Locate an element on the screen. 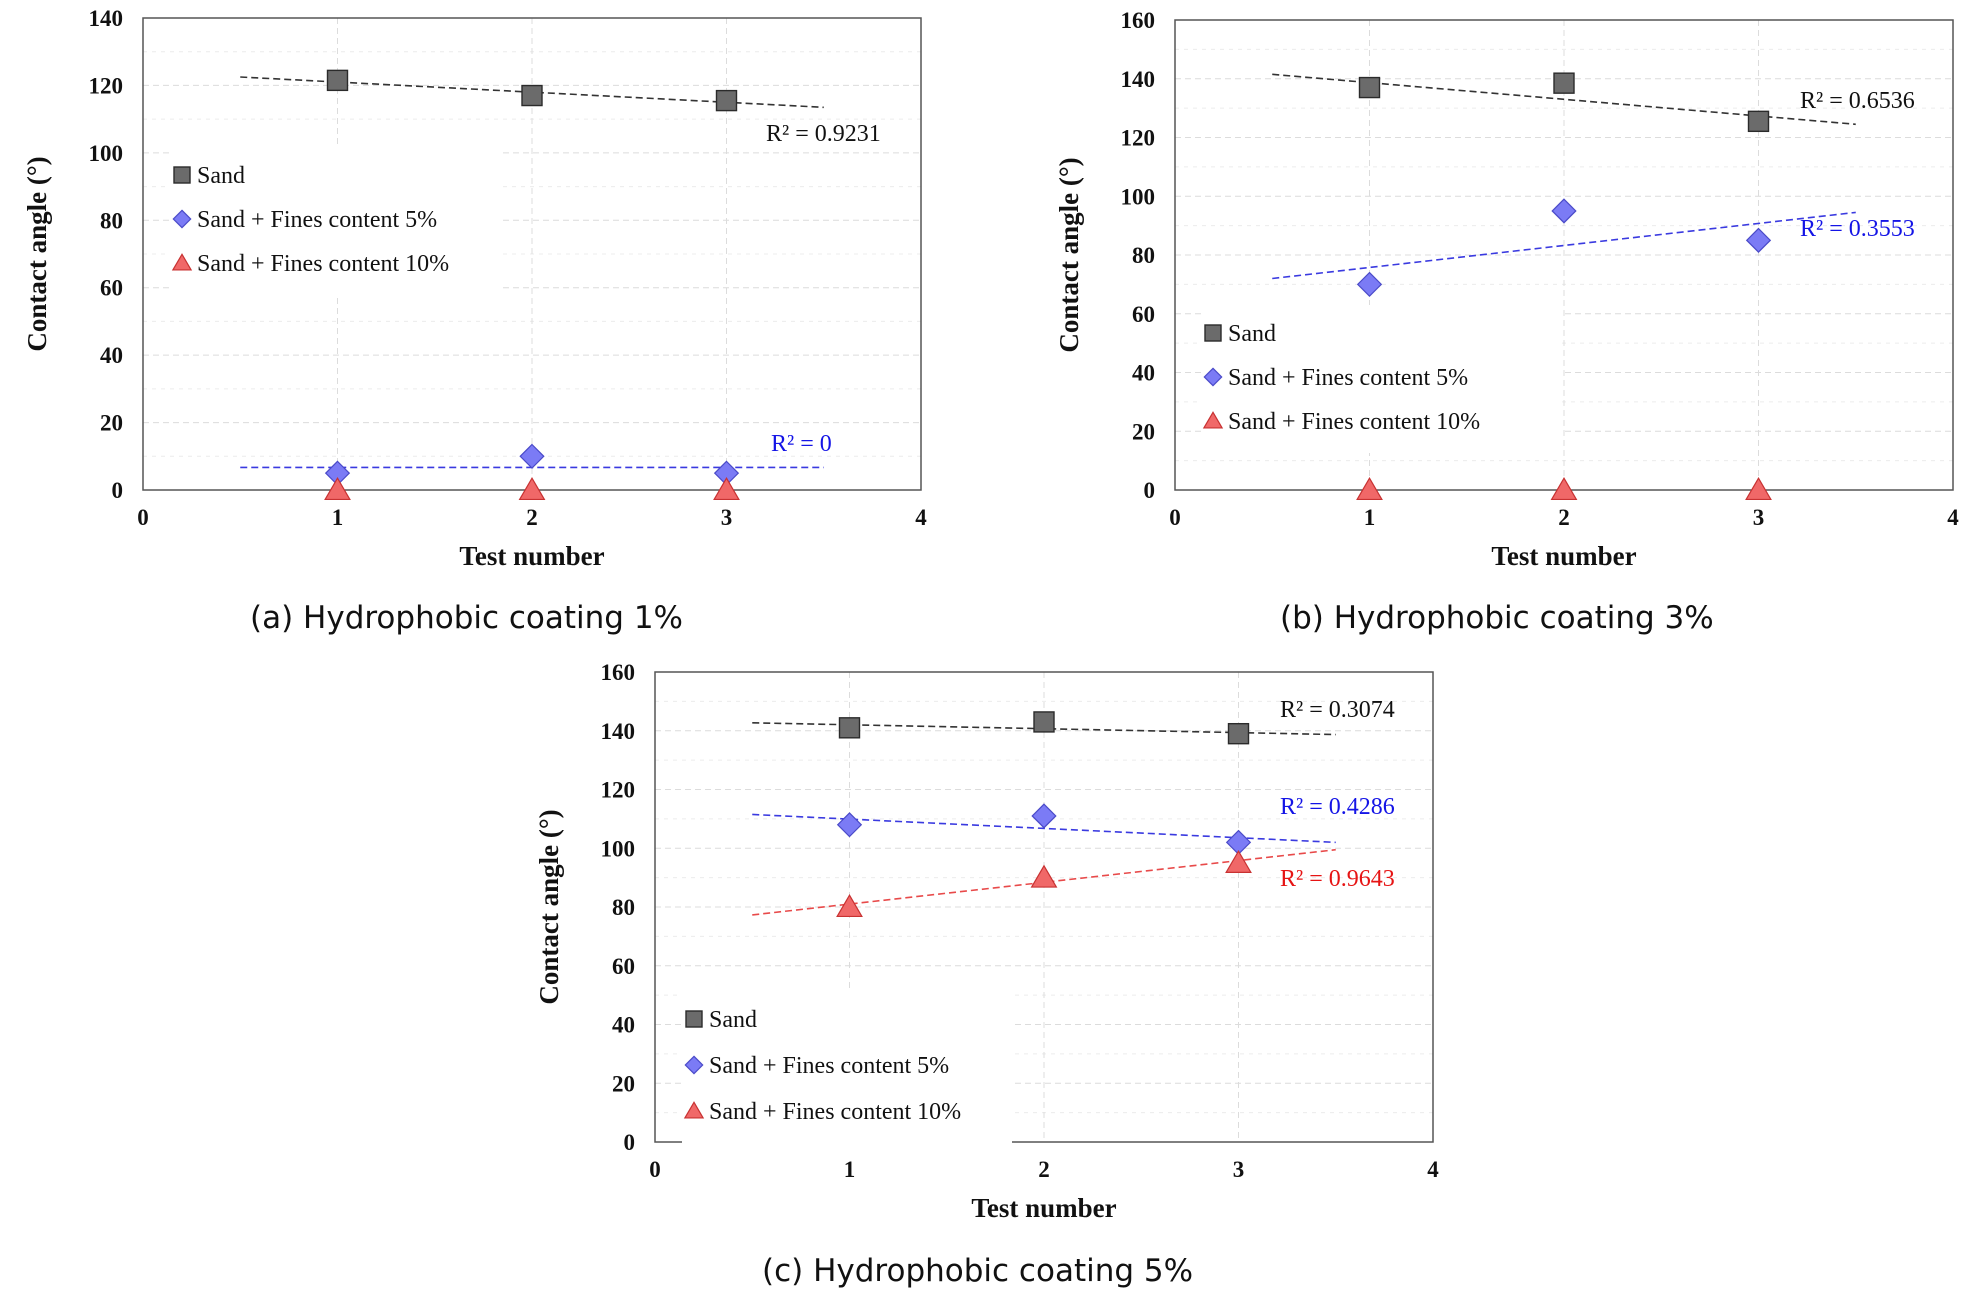 The image size is (1976, 1305). r-squared-label: R² = 0 is located at coordinates (801, 444).